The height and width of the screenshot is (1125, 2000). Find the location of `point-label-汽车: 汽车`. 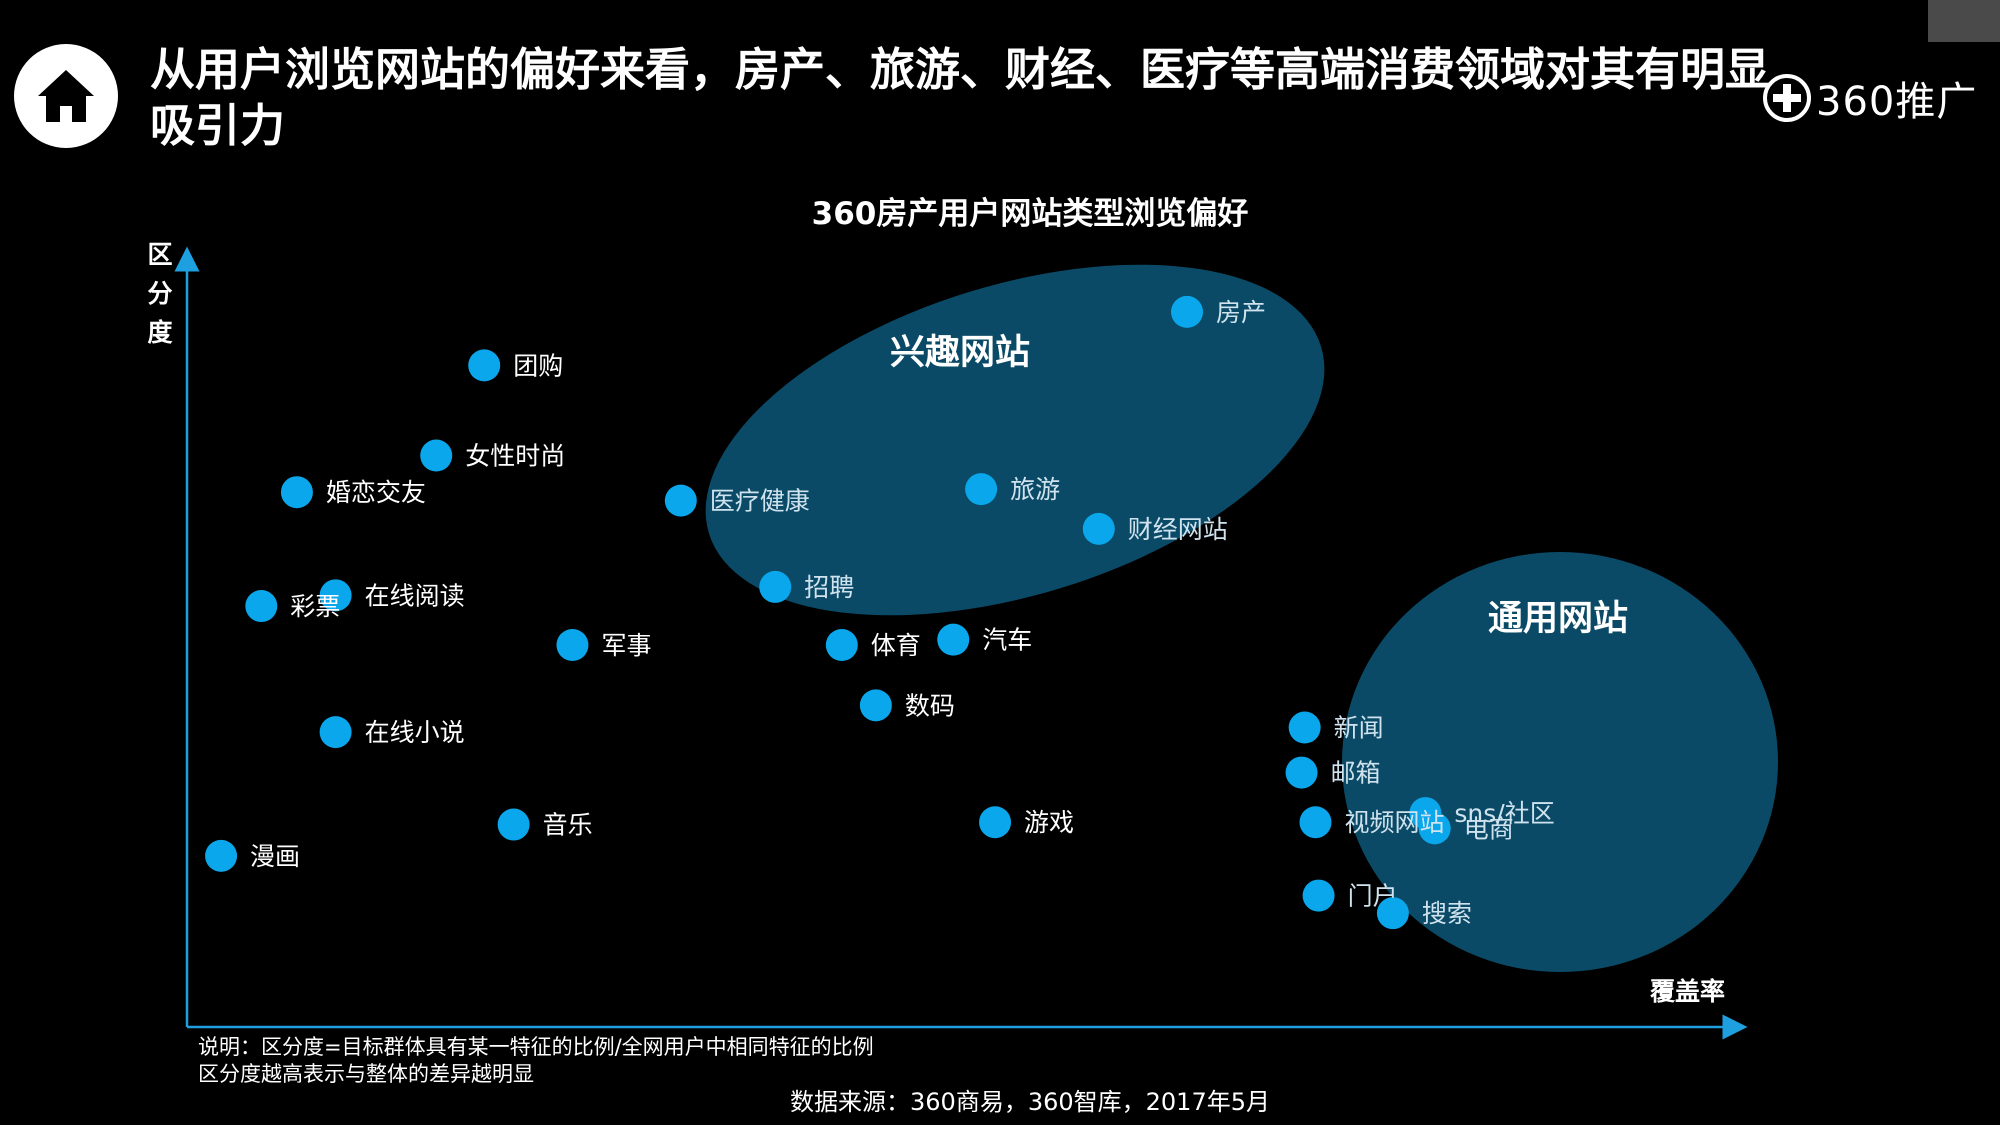

point-label-汽车: 汽车 is located at coordinates (1007, 640).